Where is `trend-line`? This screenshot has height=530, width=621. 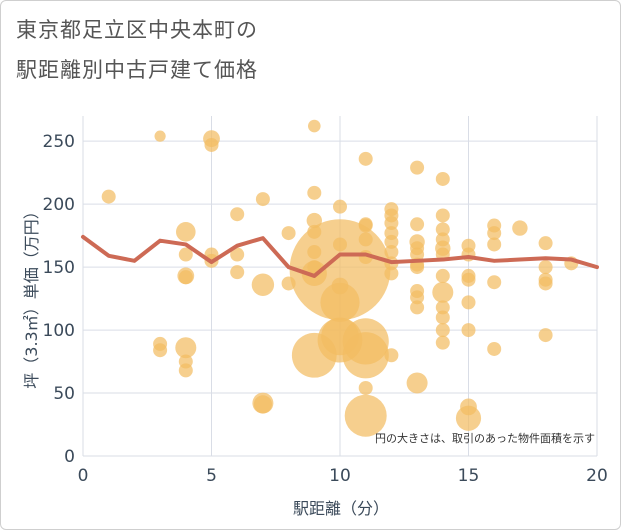
trend-line is located at coordinates (340, 256).